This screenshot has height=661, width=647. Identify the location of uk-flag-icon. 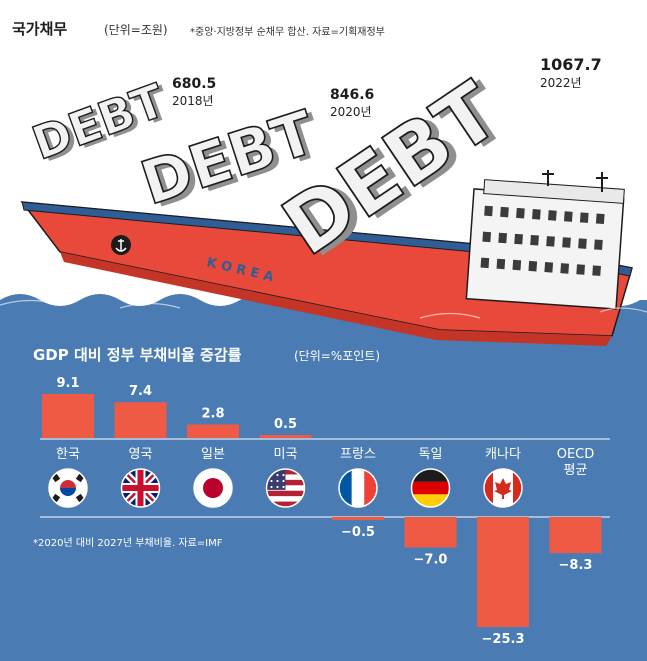
(140, 488).